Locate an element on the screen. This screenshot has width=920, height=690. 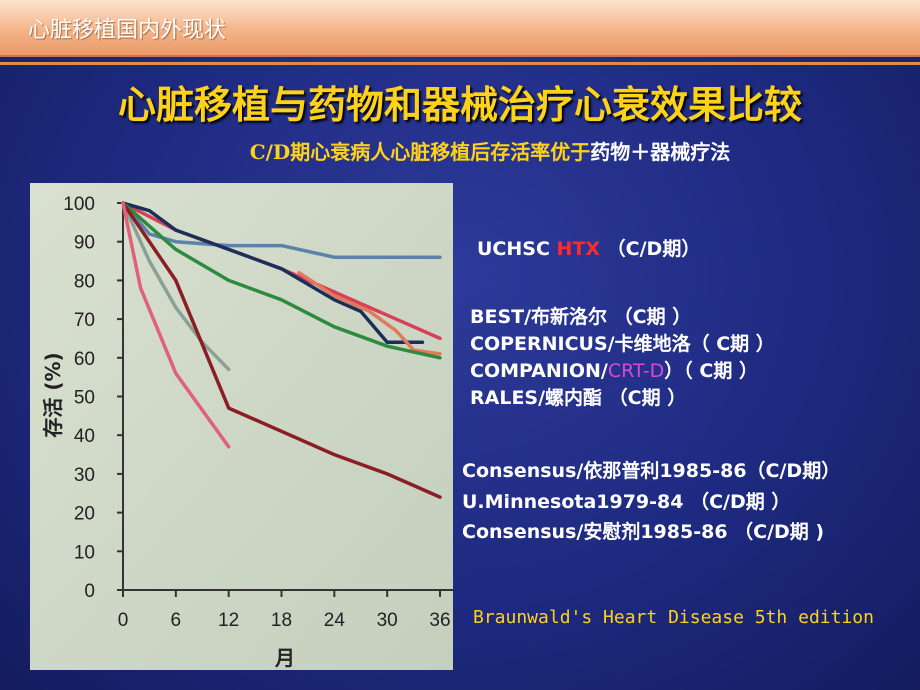
source-citation: Braunwald's Heart Disease 5th edition is located at coordinates (673, 617).